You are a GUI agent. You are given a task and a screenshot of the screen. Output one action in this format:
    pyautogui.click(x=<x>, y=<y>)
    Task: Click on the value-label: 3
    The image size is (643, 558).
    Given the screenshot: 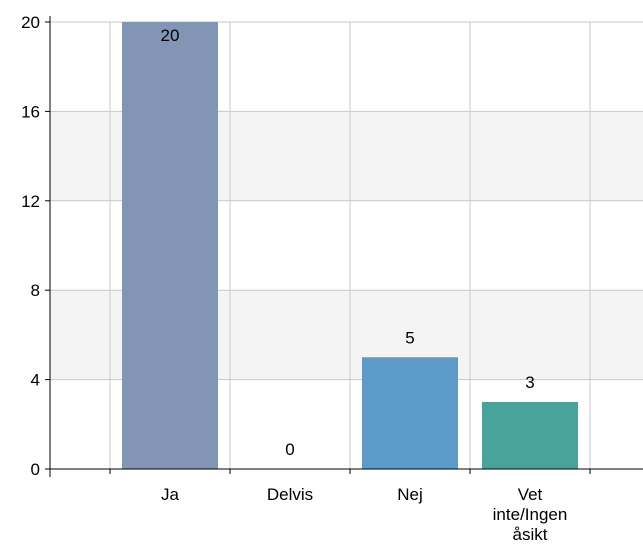 What is the action you would take?
    pyautogui.click(x=529, y=382)
    